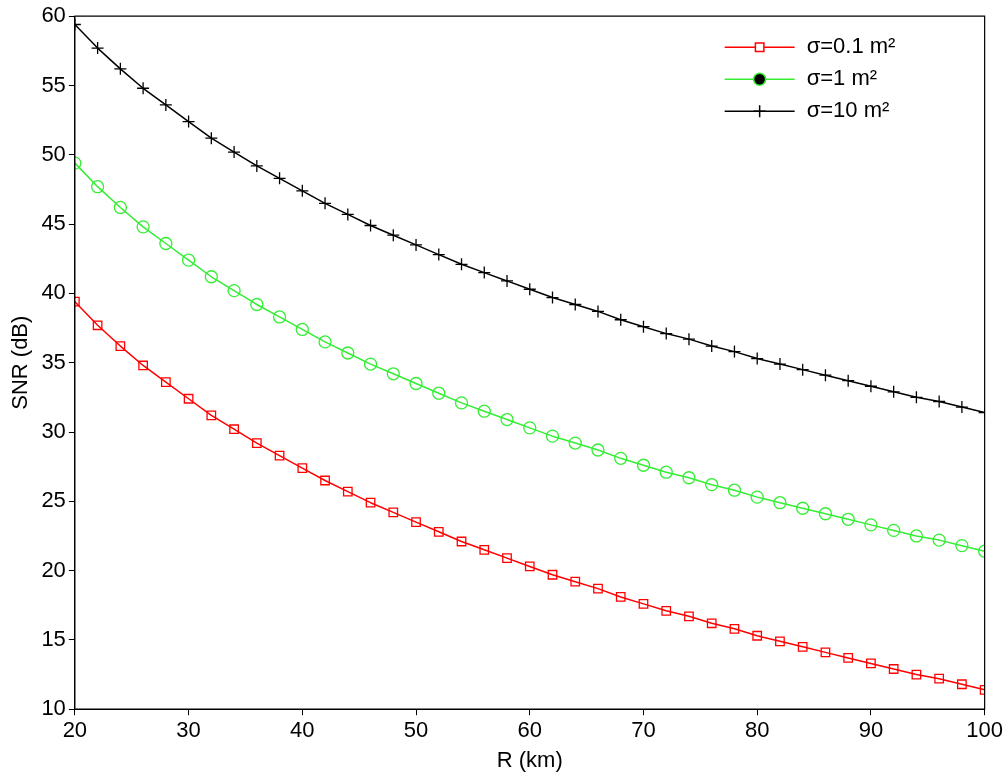  What do you see at coordinates (871, 730) in the screenshot?
I see `x-tick-label: 90` at bounding box center [871, 730].